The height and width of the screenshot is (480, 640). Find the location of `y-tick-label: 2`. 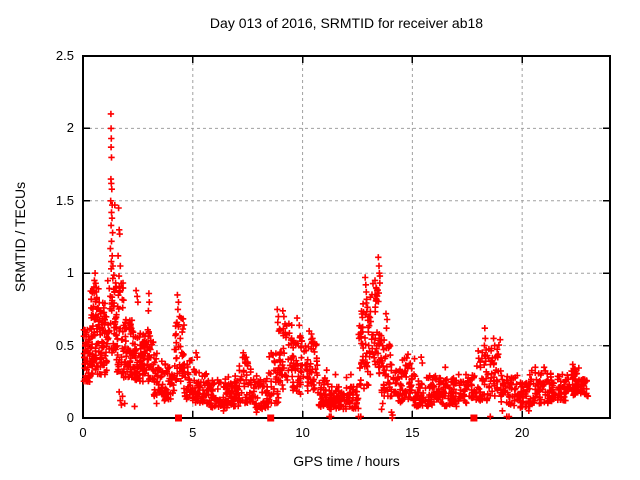

y-tick-label: 2 is located at coordinates (70, 128).